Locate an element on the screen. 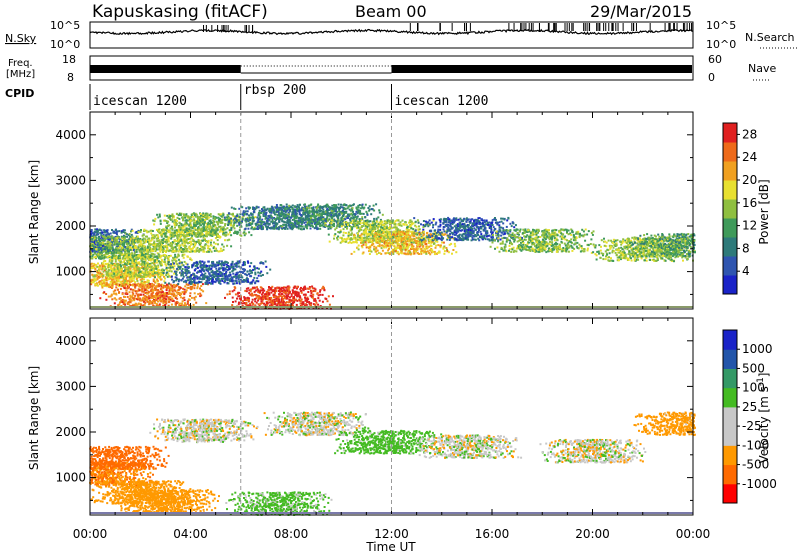  noise-left-bottom-tick: 10^0 is located at coordinates (65, 44).